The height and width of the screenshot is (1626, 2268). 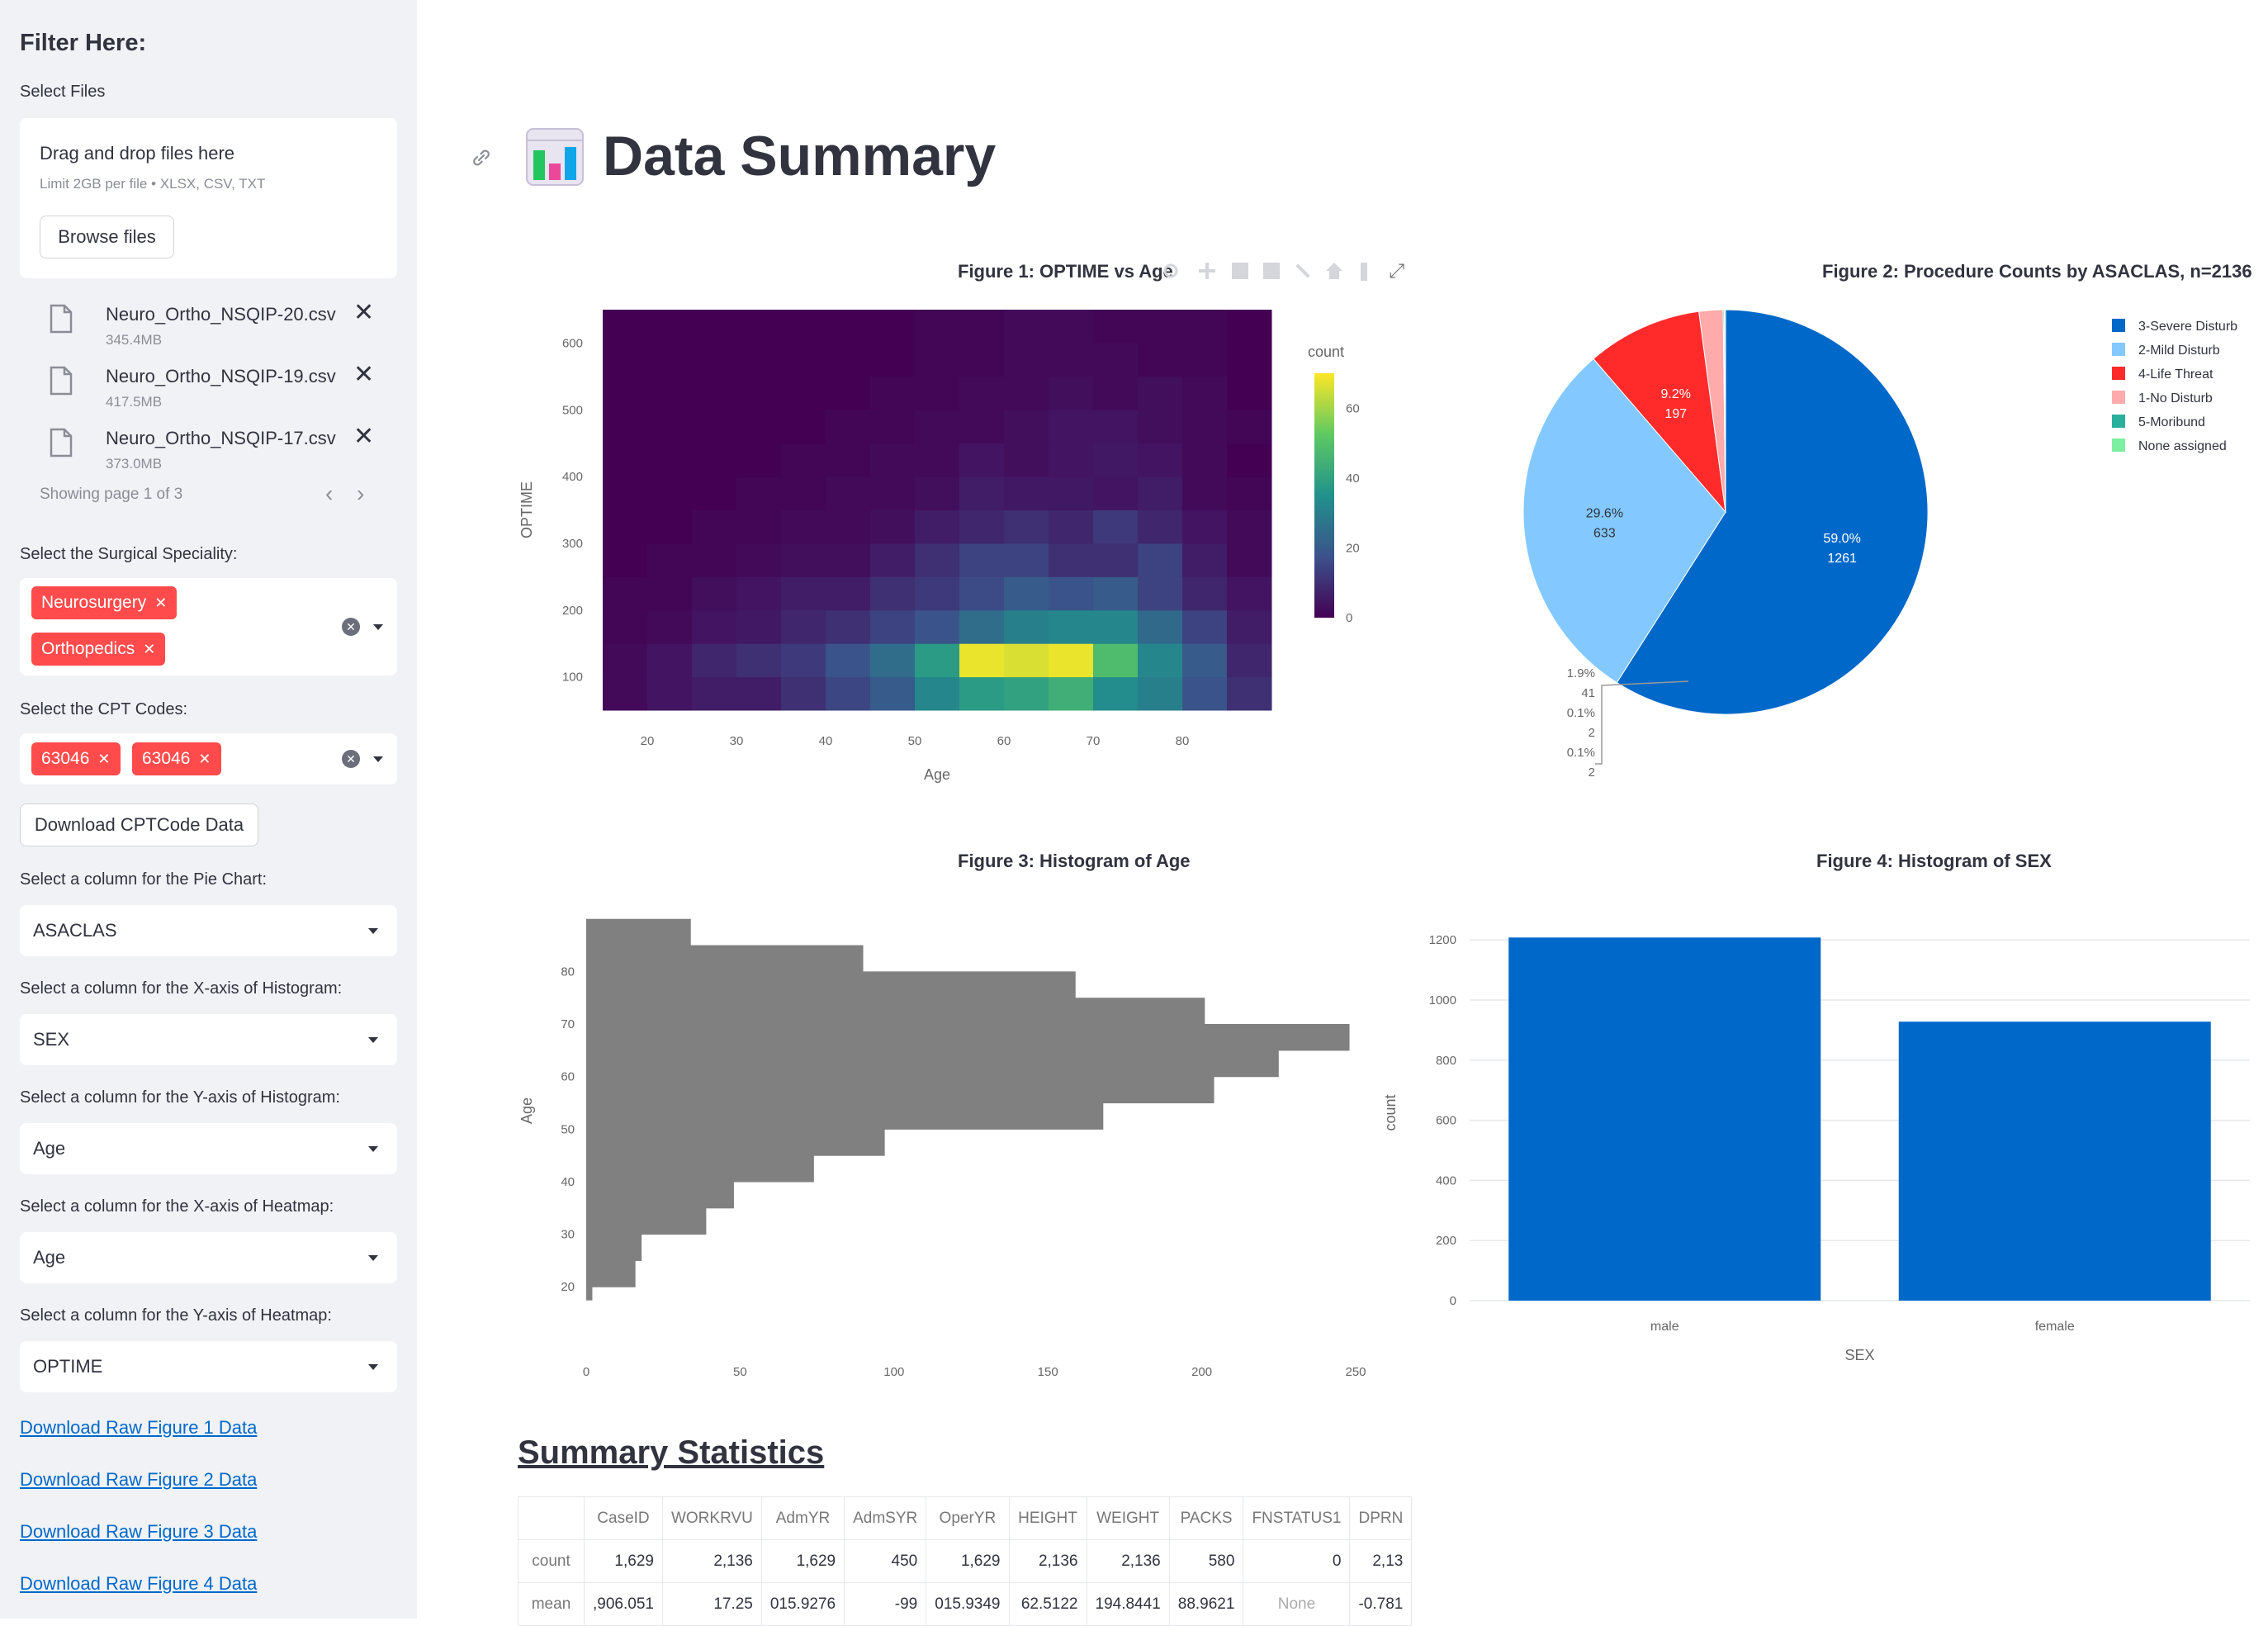 What do you see at coordinates (671, 1452) in the screenshot?
I see `summary-stats-title: Summary Statistics` at bounding box center [671, 1452].